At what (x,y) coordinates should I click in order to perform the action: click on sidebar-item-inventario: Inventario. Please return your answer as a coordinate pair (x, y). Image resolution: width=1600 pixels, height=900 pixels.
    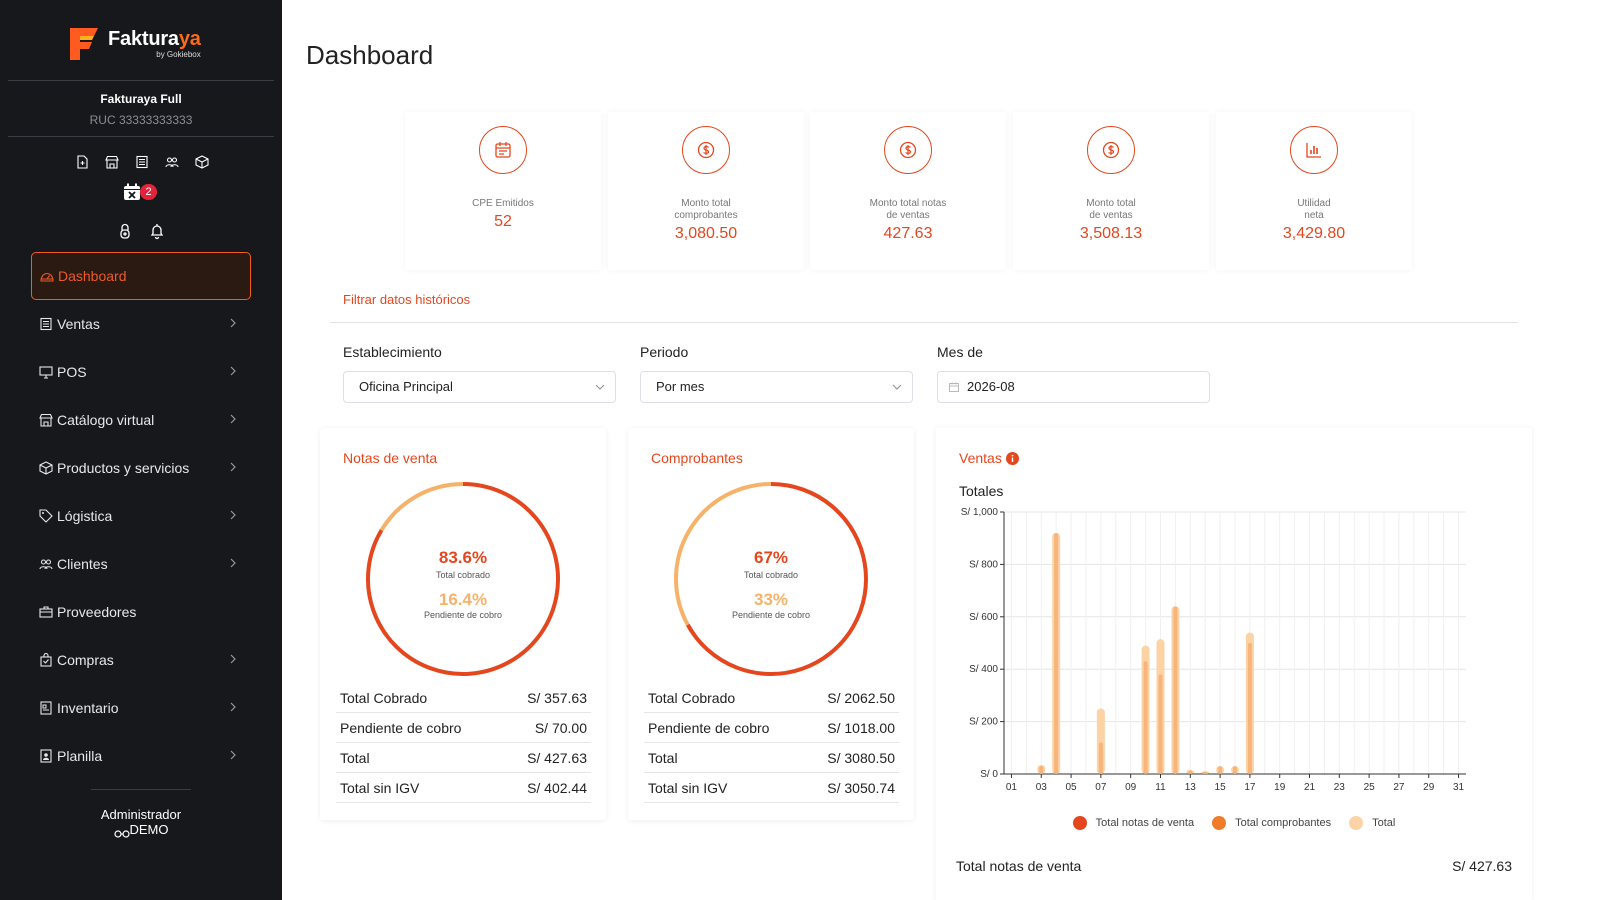
    Looking at the image, I should click on (141, 708).